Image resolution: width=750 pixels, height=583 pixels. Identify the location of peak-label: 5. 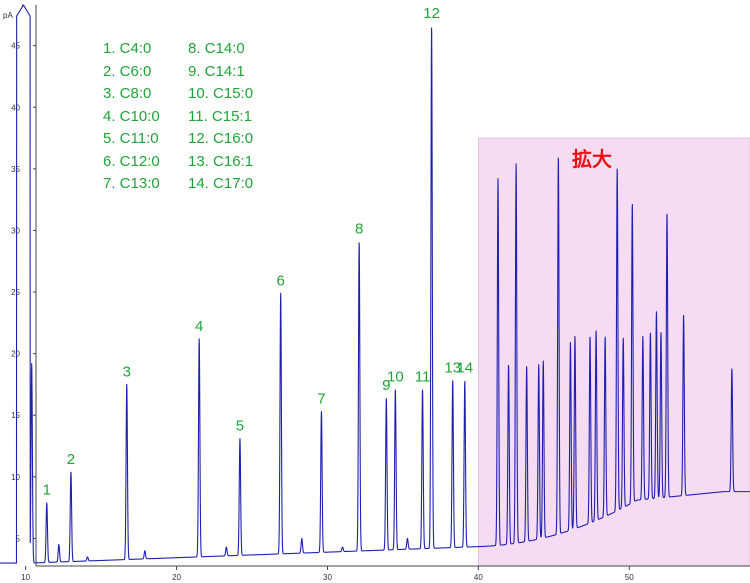
(240, 426).